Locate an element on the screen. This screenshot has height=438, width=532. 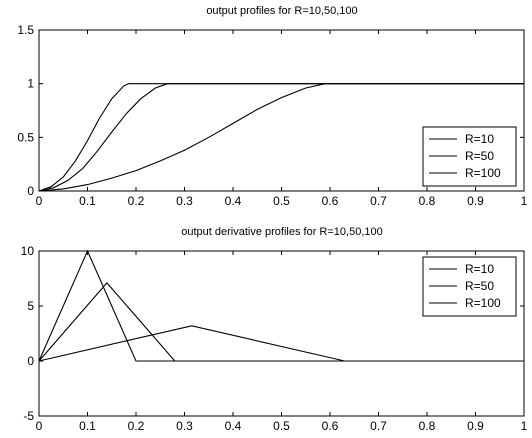
chart-title: output profiles for R=10,50,100 is located at coordinates (281, 11).